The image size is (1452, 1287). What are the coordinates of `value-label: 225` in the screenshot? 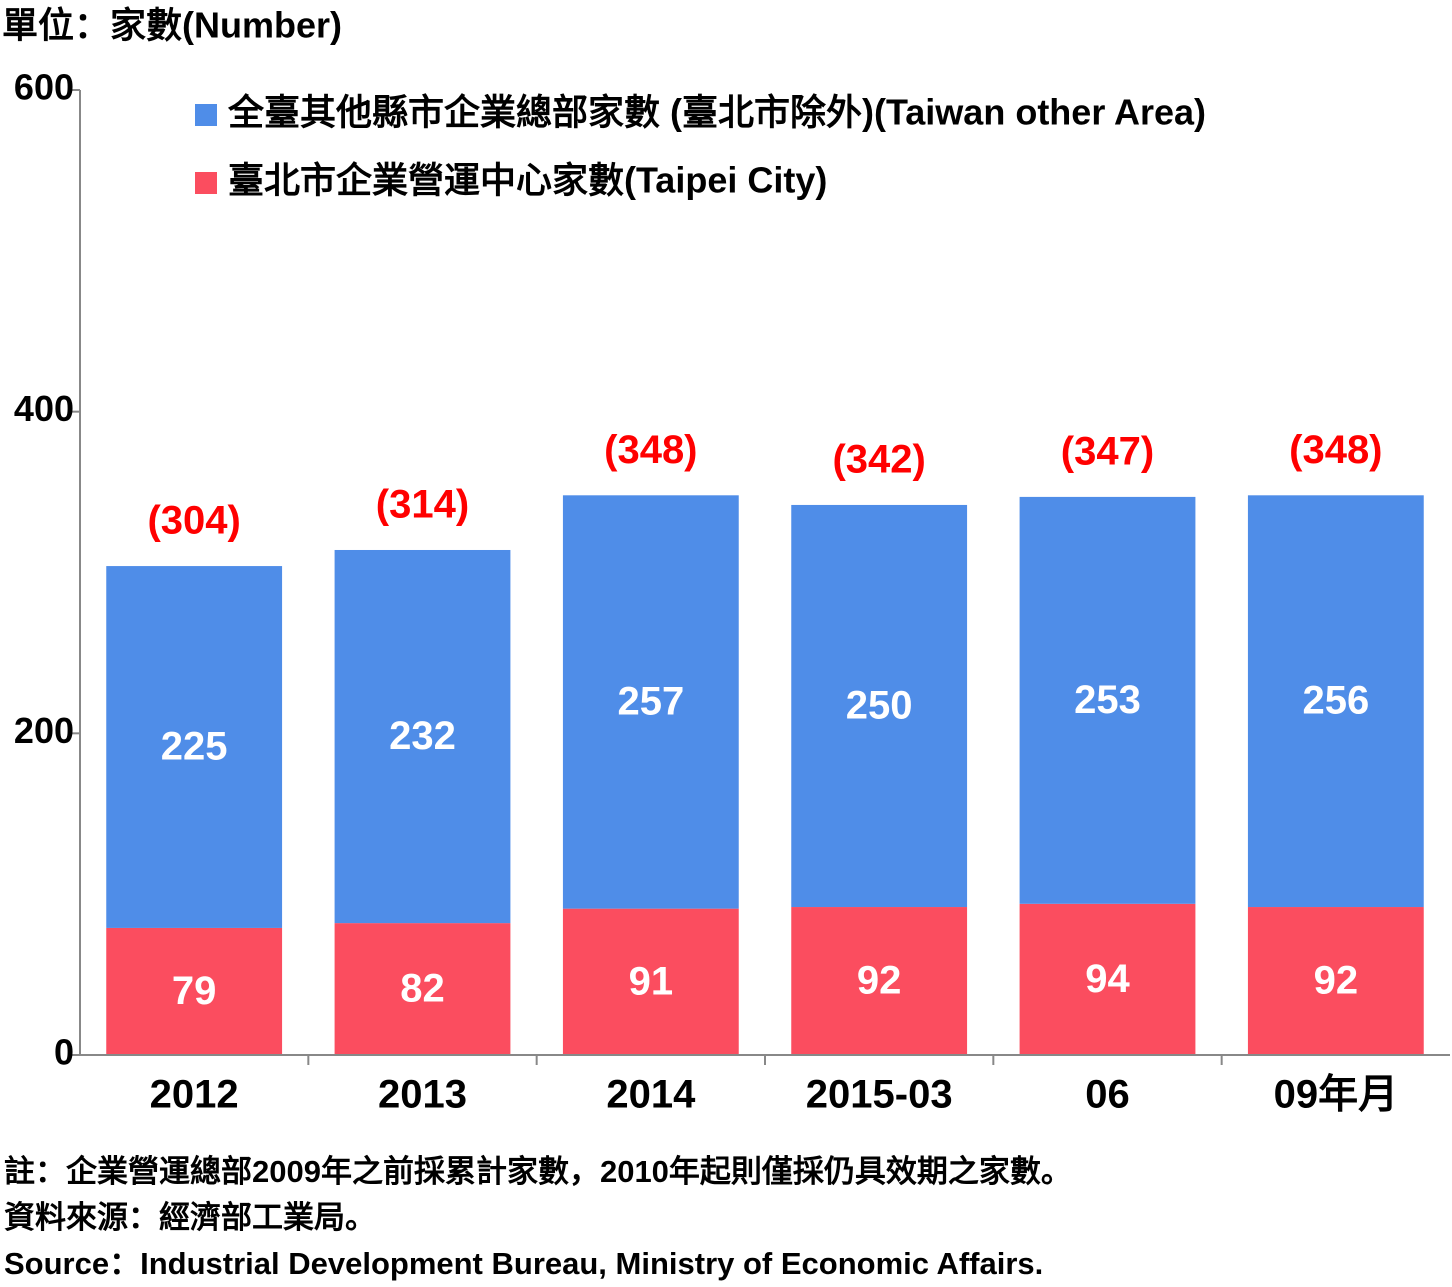 It's located at (194, 747).